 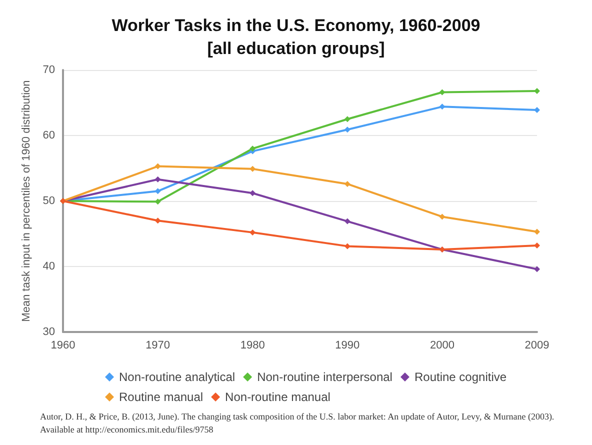 I want to click on x-tick-label: 1970, so click(x=158, y=346).